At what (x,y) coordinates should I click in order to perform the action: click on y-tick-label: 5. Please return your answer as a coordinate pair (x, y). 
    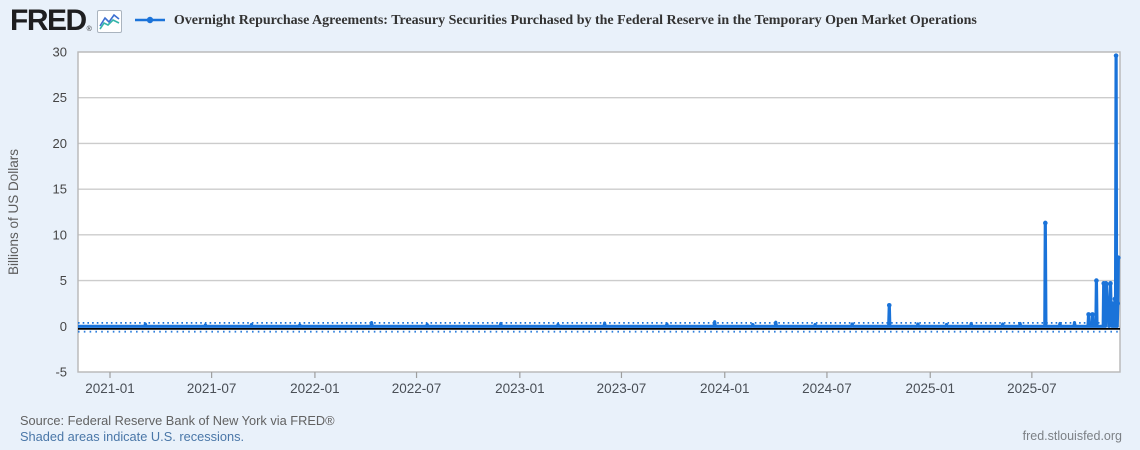
    Looking at the image, I should click on (63, 280).